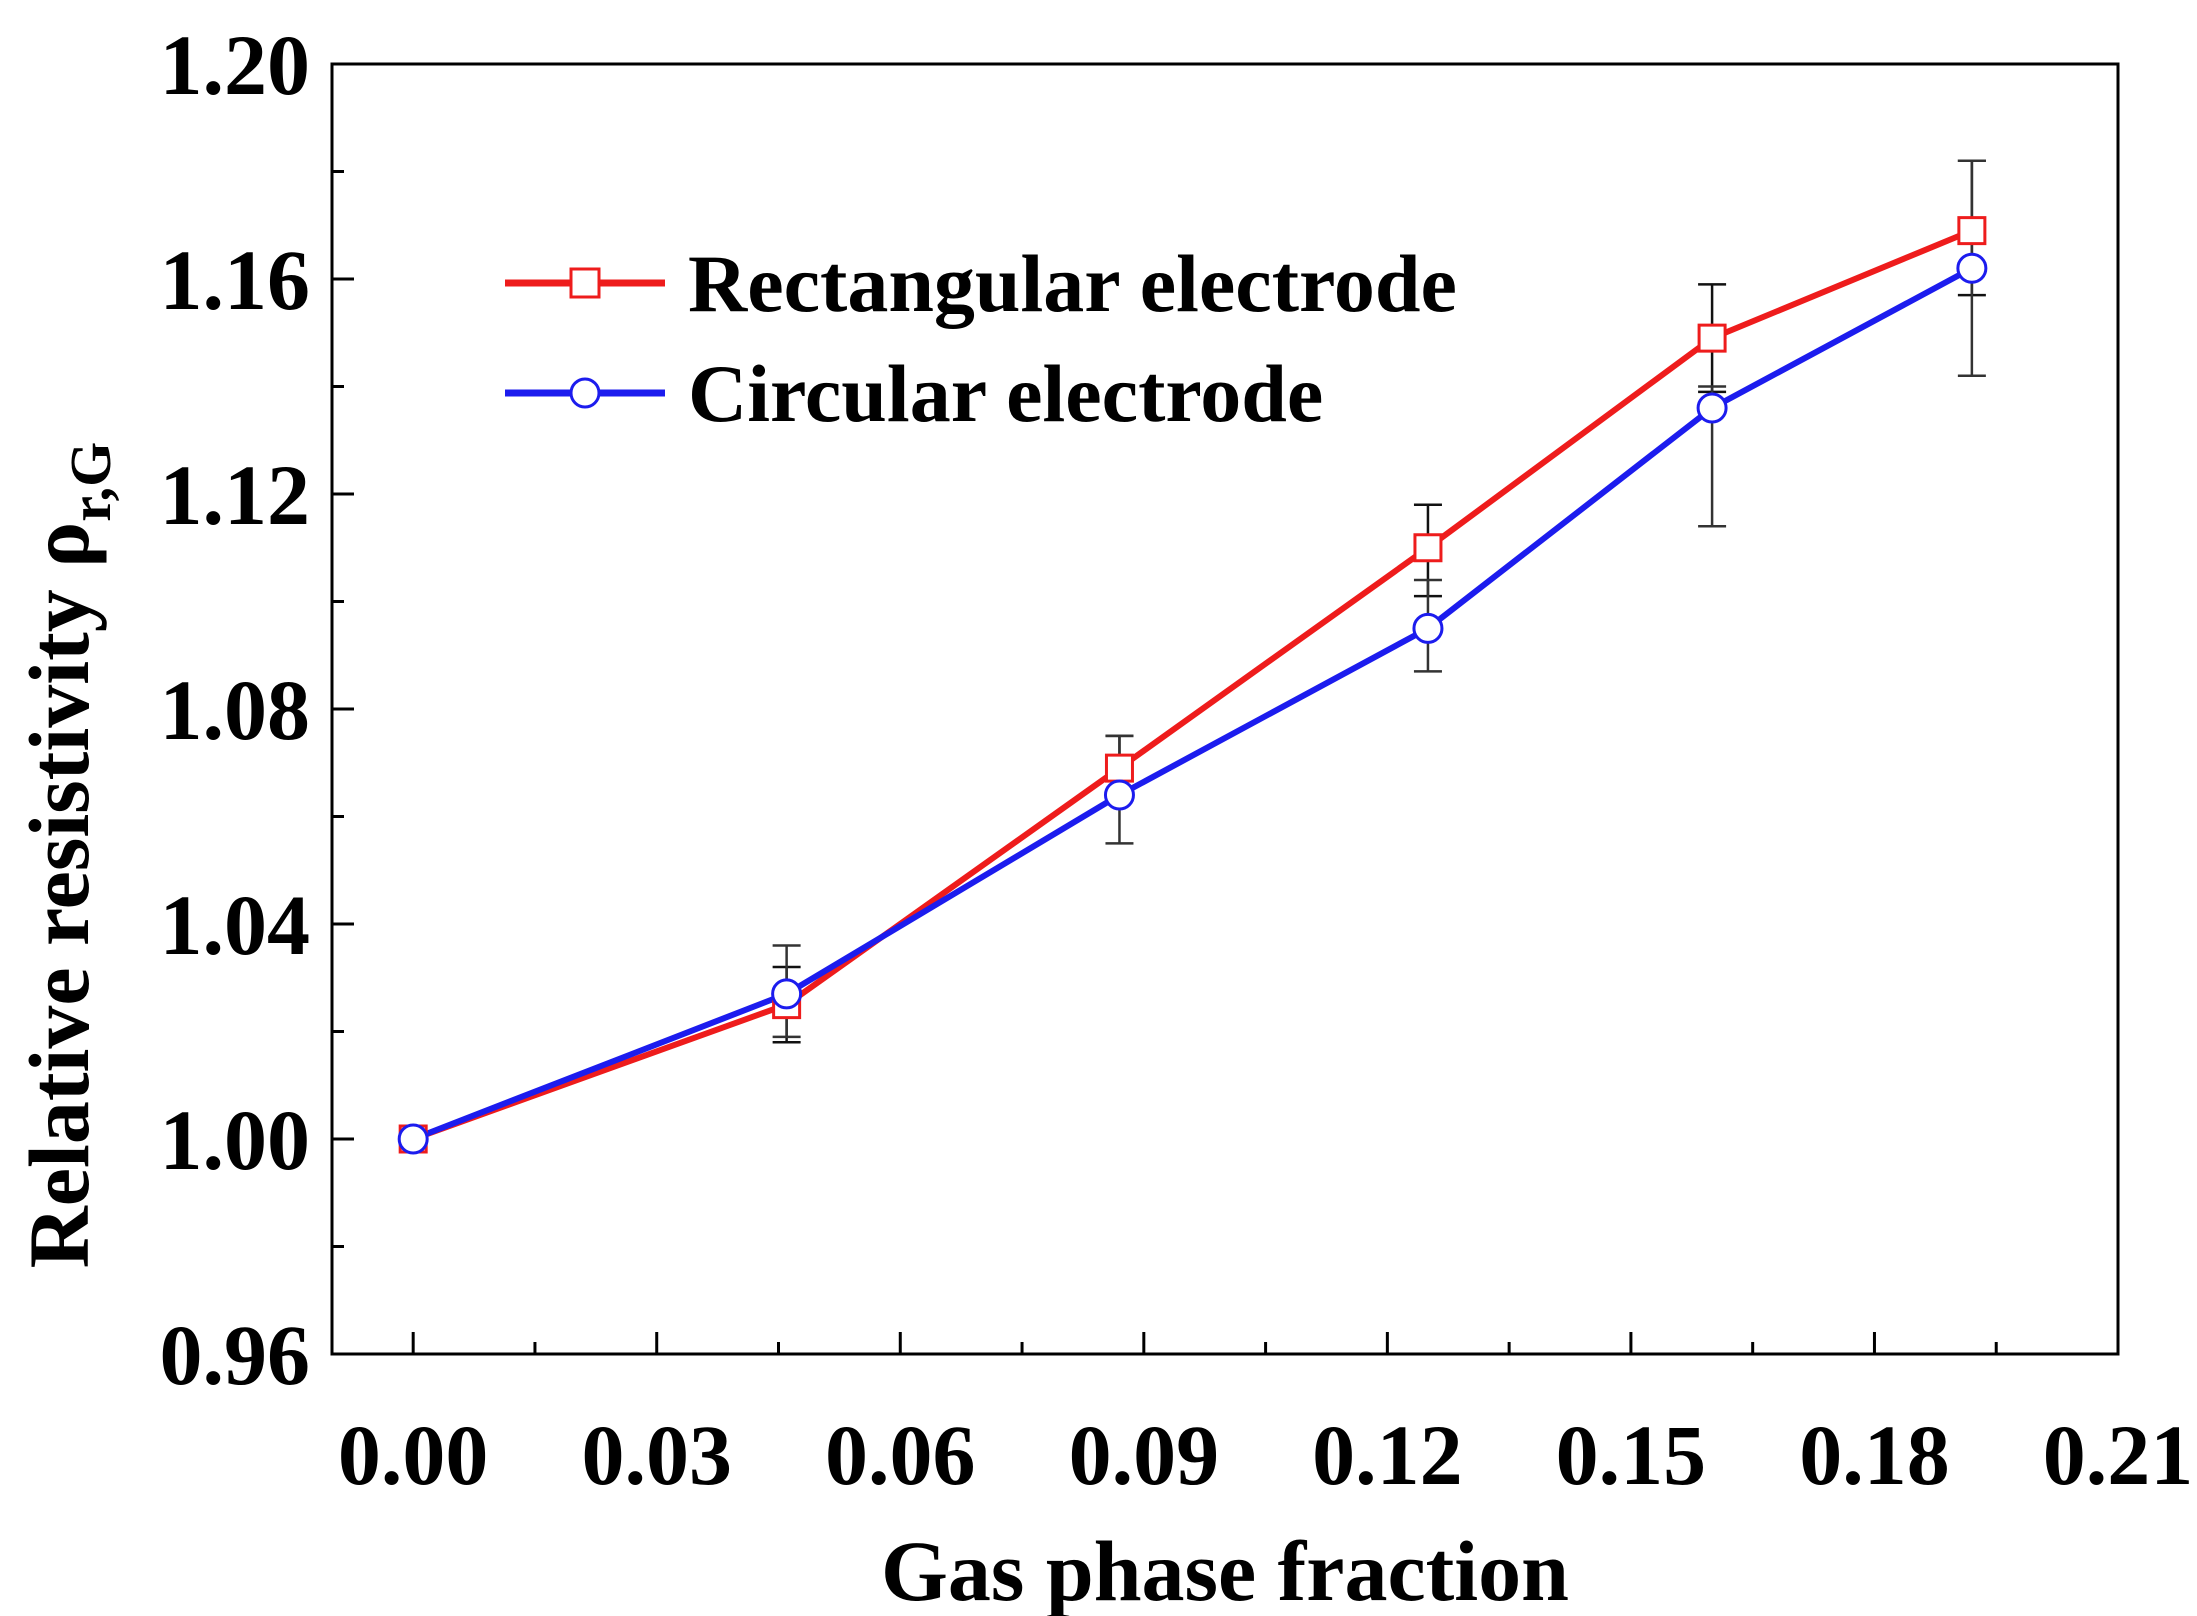 This screenshot has height=1616, width=2197. Describe the element at coordinates (235, 925) in the screenshot. I see `y-tick-label: 1.04` at that location.